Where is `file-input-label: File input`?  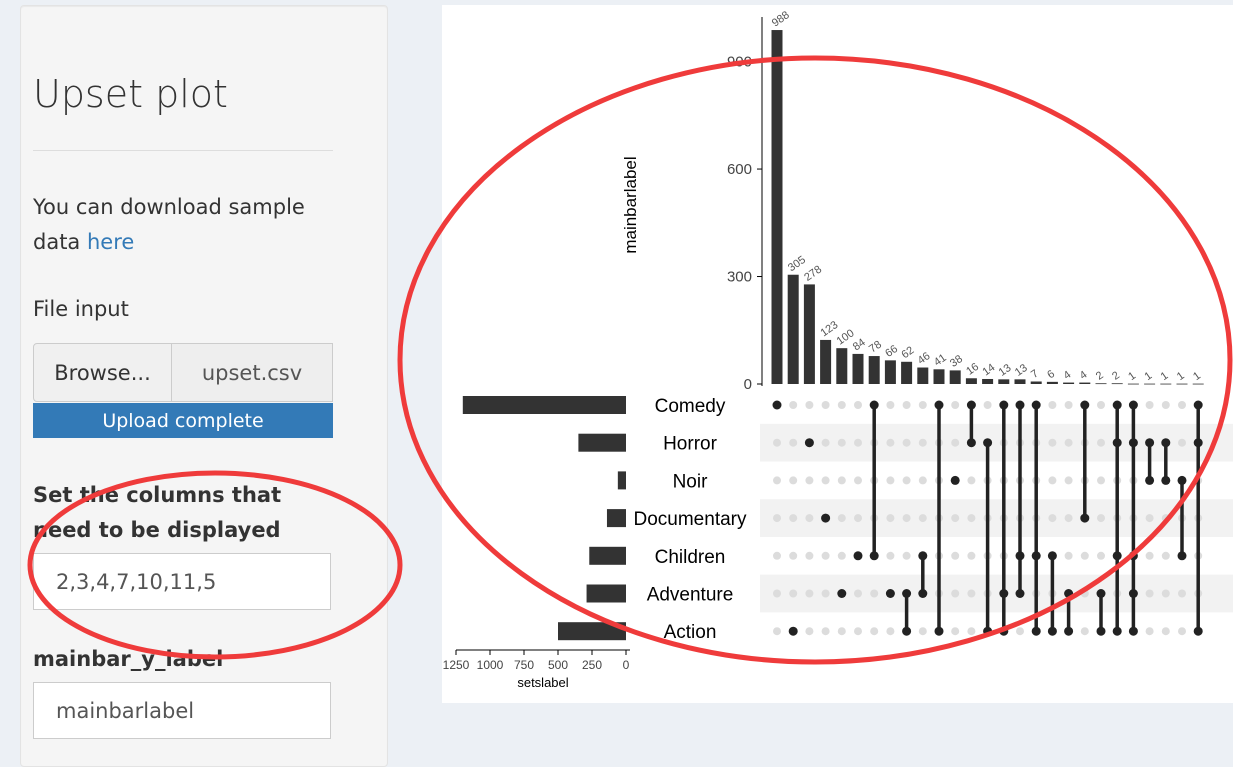
file-input-label: File input is located at coordinates (81, 309).